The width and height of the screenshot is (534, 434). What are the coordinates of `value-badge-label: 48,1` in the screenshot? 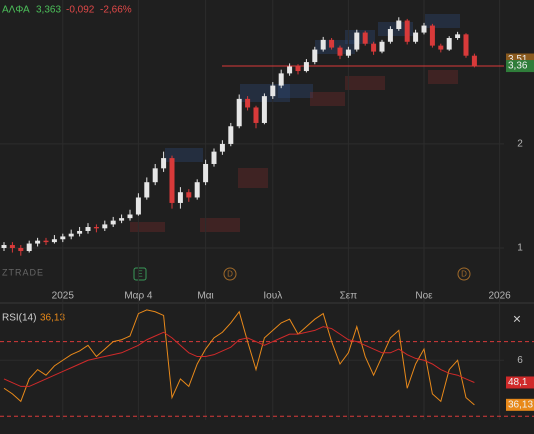 It's located at (518, 382).